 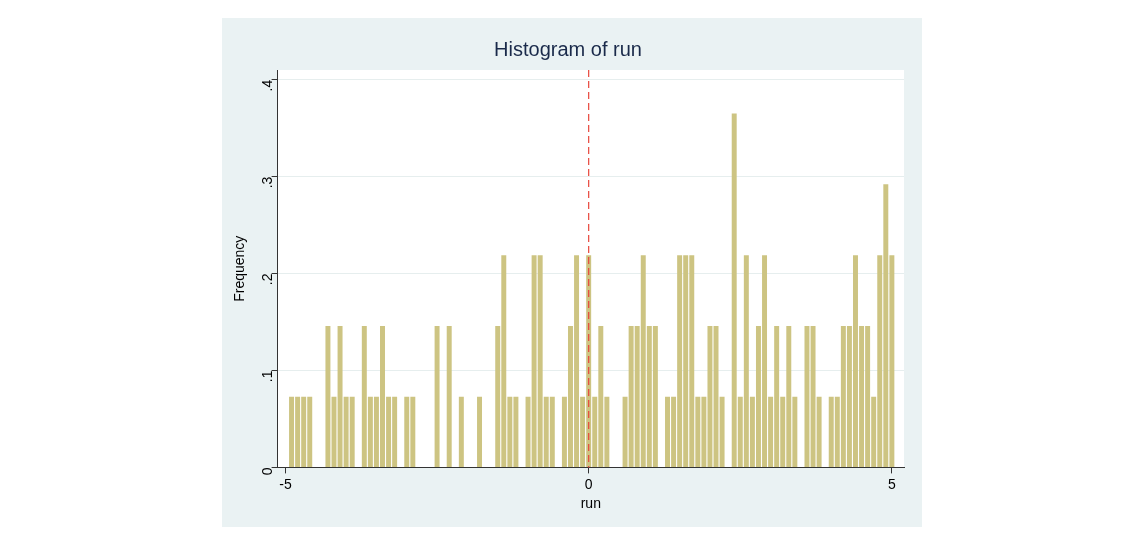 I want to click on y-tick-label: 0, so click(x=267, y=471).